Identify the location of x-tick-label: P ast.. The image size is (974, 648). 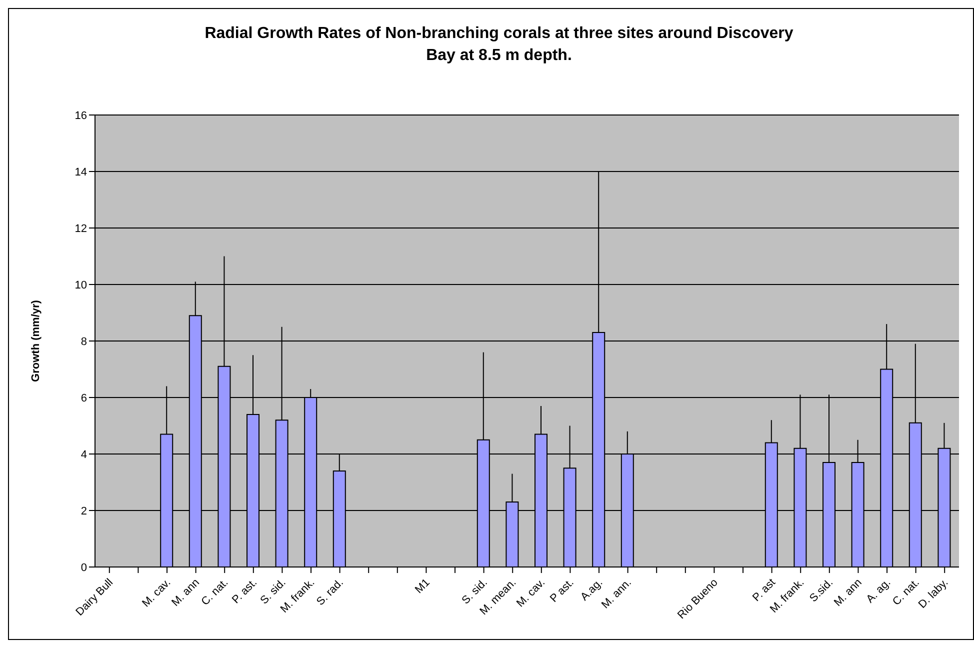
(562, 590).